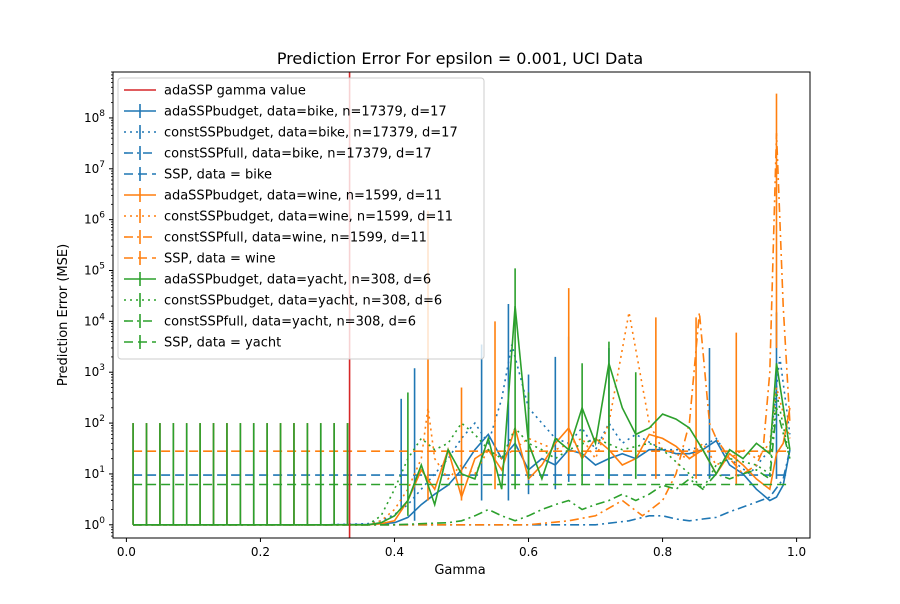 The image size is (900, 604). I want to click on x-tick-label-2: 0.4, so click(394, 552).